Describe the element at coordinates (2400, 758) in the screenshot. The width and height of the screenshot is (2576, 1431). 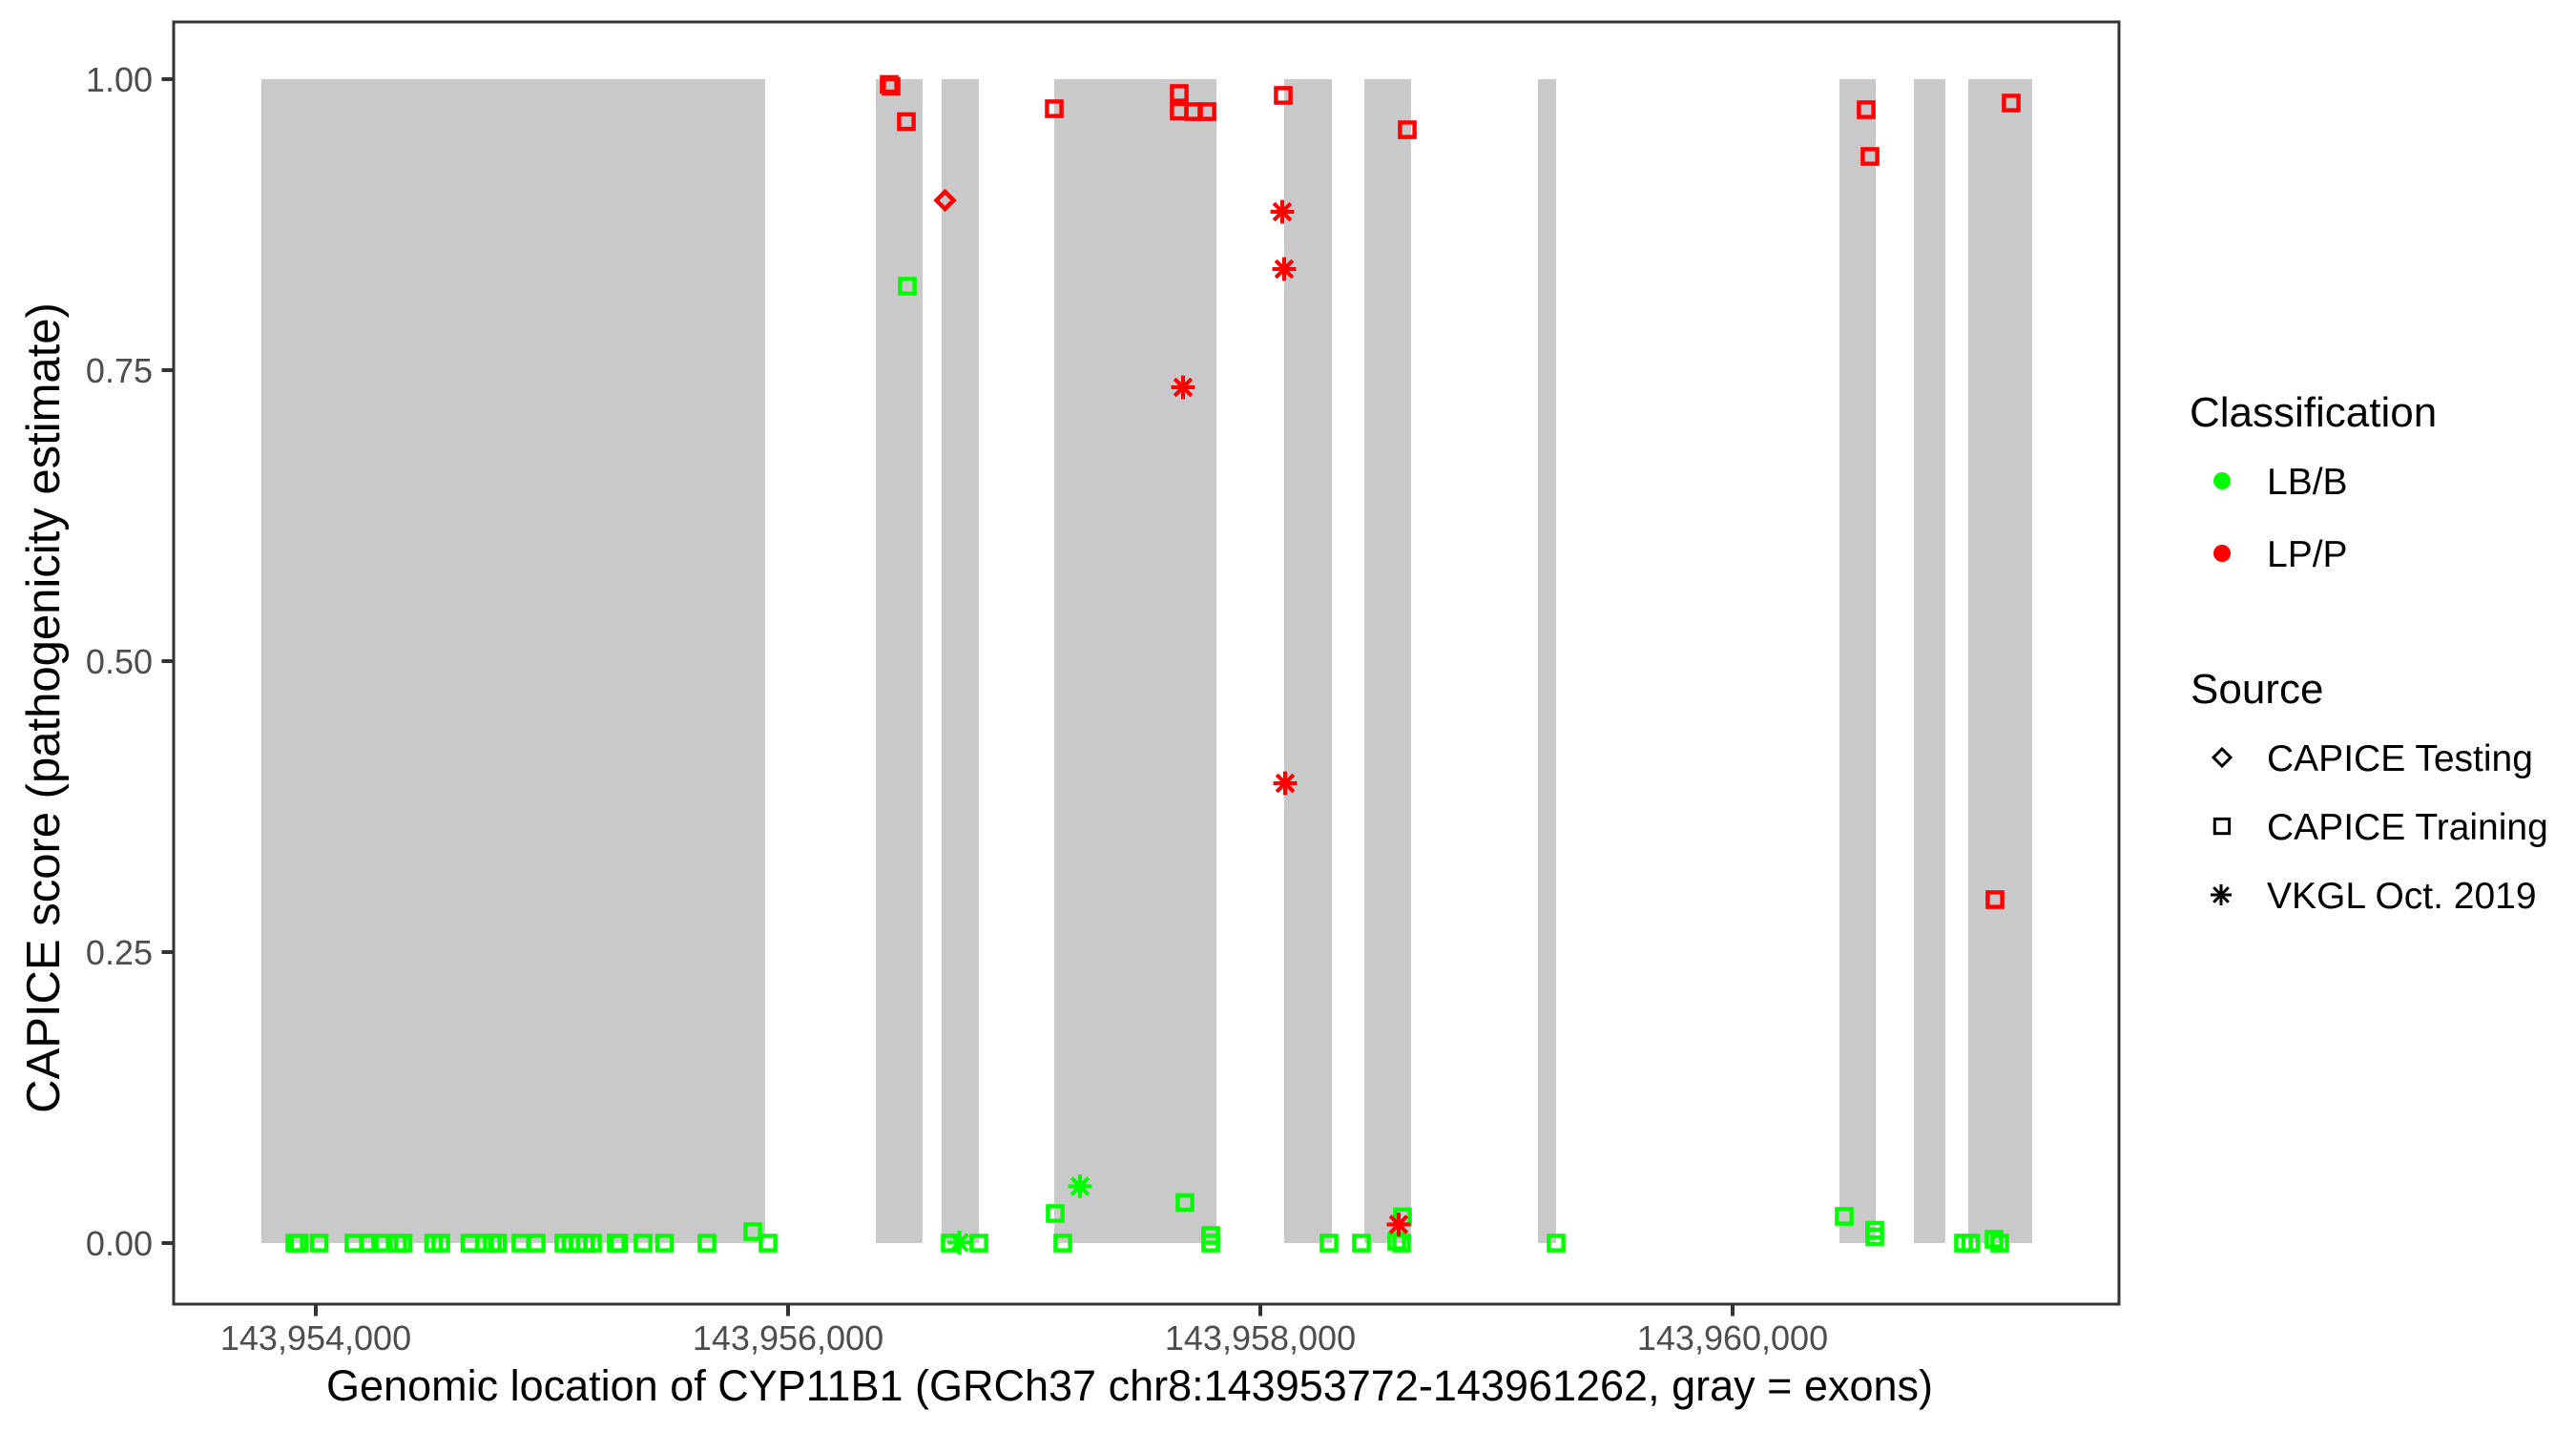
I see `svg-text: CAPICE Testing` at that location.